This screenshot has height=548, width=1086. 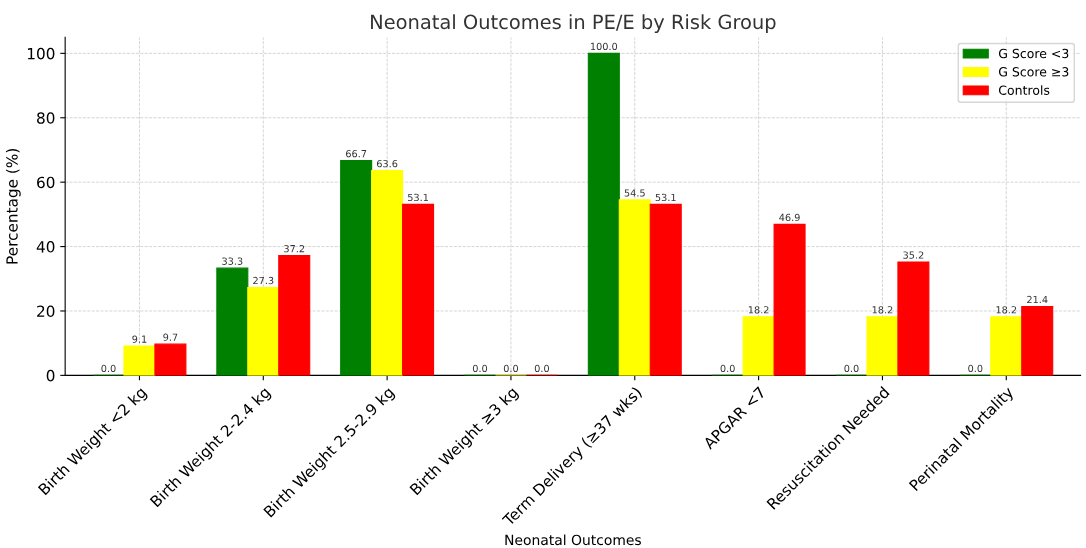 I want to click on data-label: 21.4, so click(x=1037, y=299).